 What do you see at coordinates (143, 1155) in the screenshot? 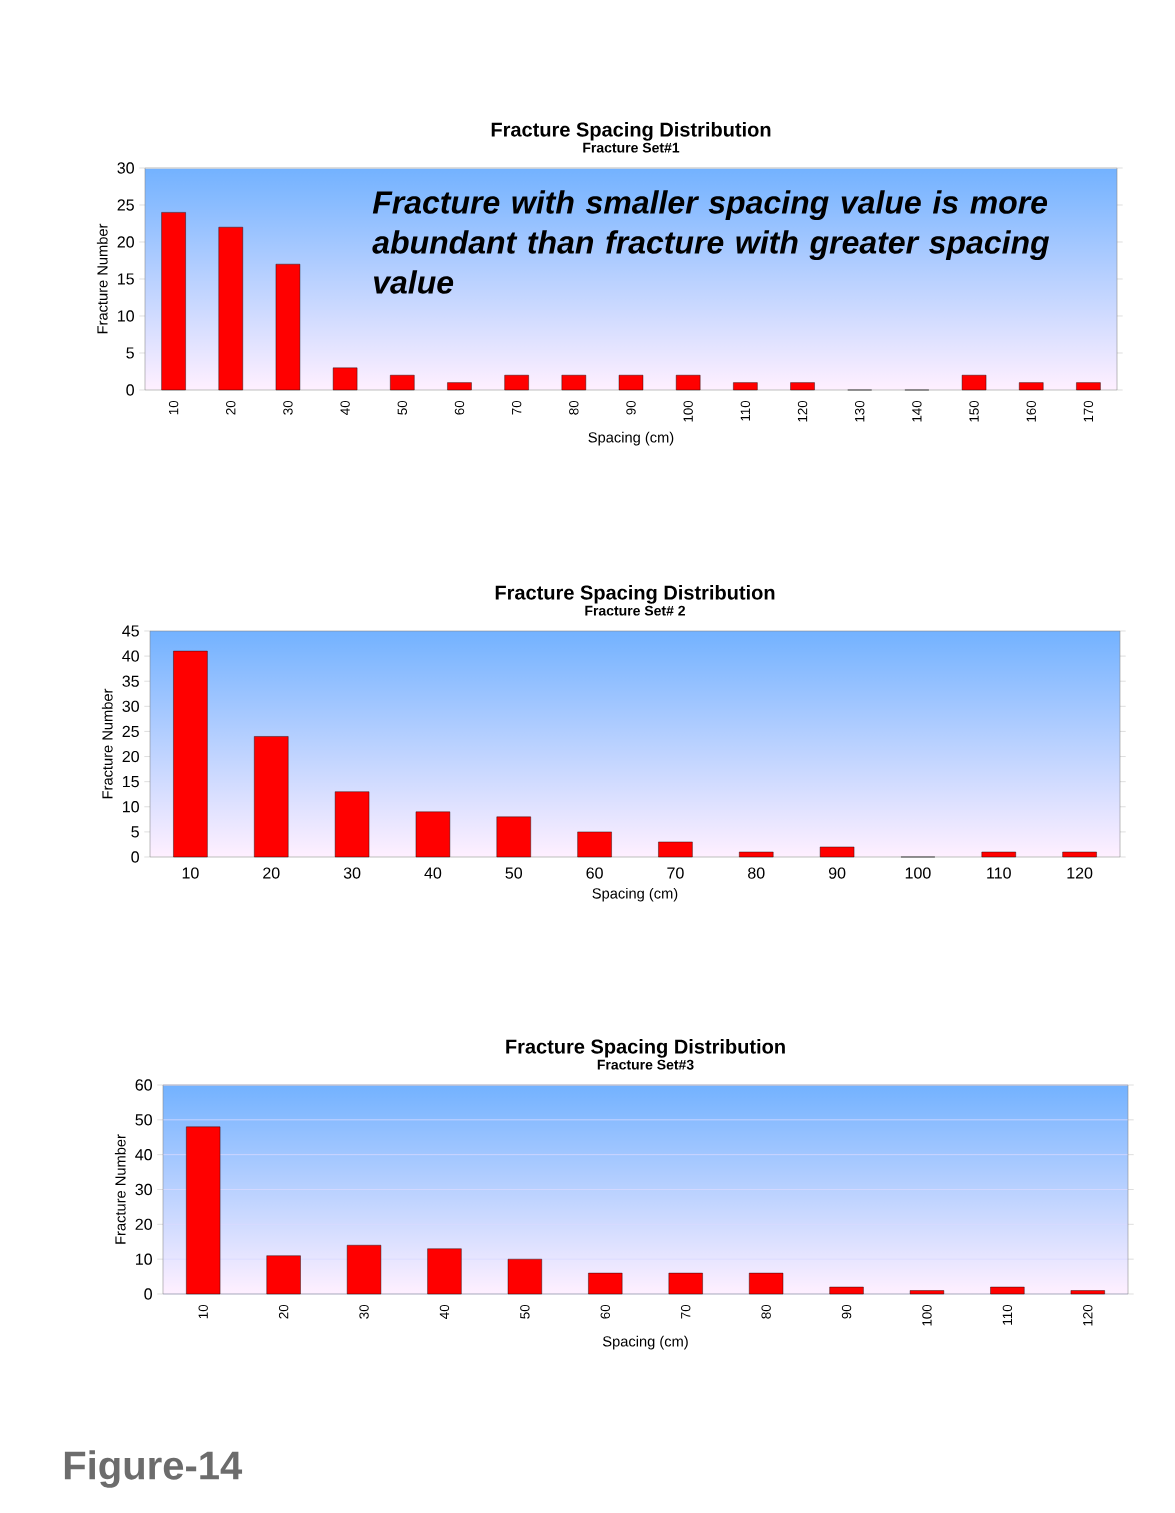
I see `y-tick-label: 40` at bounding box center [143, 1155].